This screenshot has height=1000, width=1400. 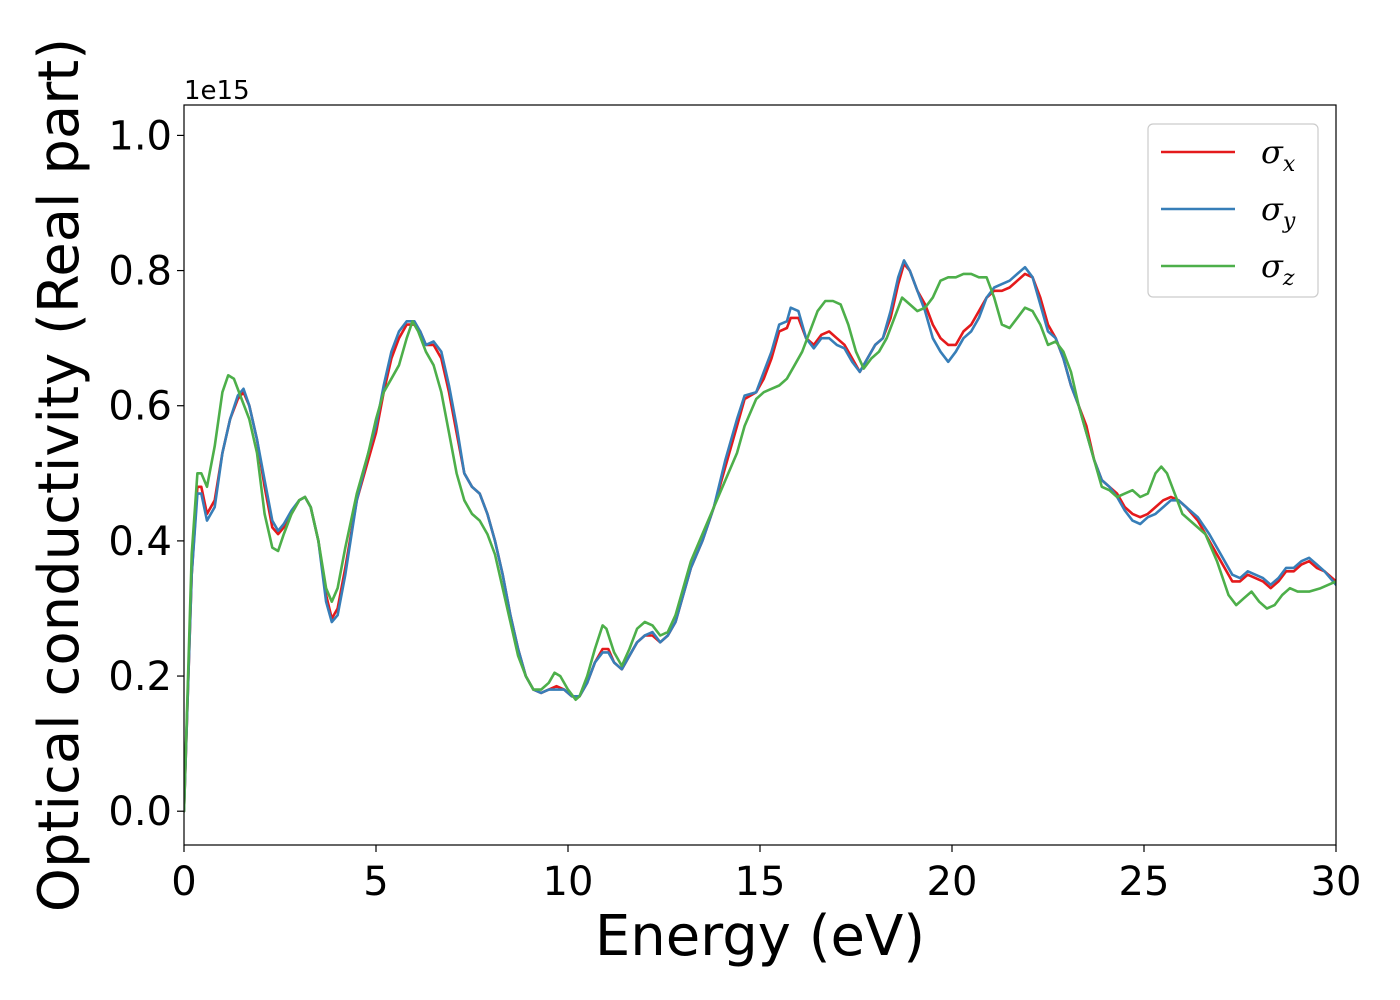 What do you see at coordinates (760, 882) in the screenshot?
I see `x-tick-label: 15` at bounding box center [760, 882].